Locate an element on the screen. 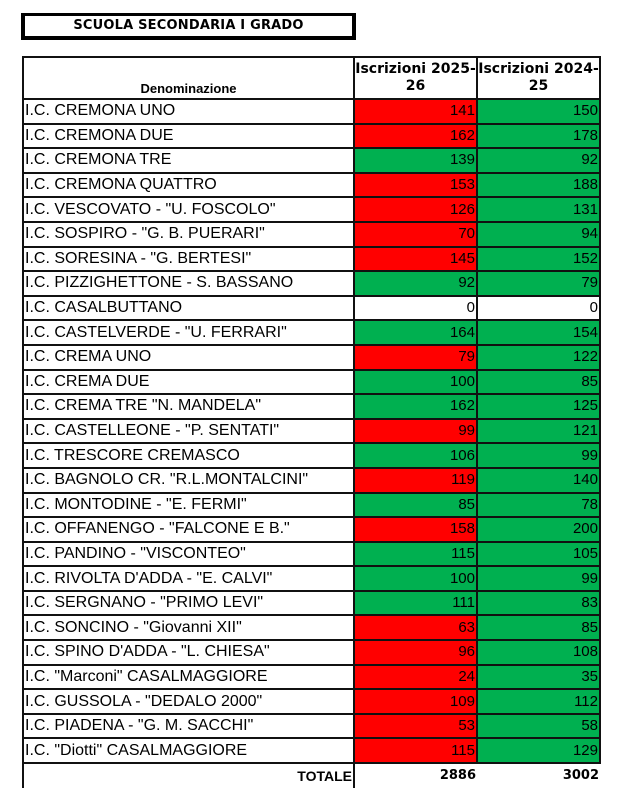  header-2024-25: Iscrizioni 2024-25 is located at coordinates (538, 78).